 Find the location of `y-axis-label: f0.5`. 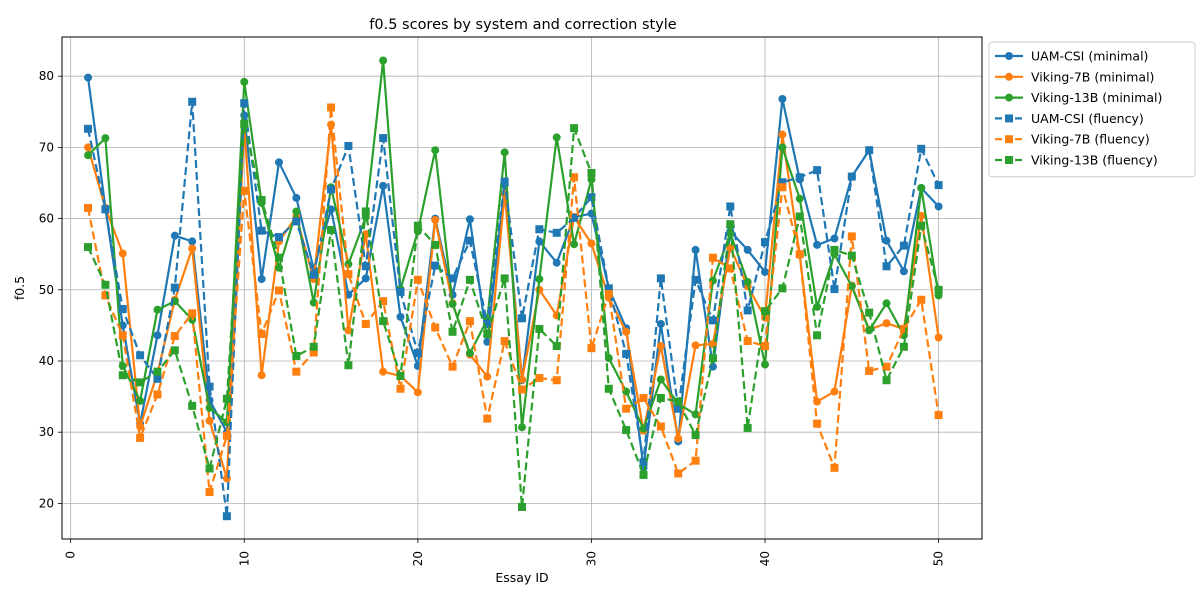

y-axis-label: f0.5 is located at coordinates (19, 288).